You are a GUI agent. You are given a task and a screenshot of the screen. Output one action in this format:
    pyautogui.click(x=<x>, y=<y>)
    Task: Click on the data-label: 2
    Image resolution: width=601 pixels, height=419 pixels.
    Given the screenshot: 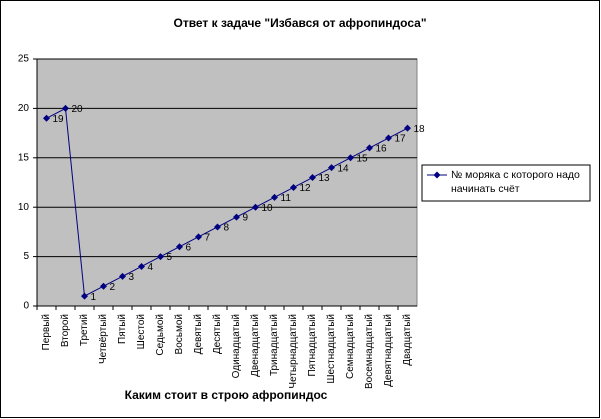 What is the action you would take?
    pyautogui.click(x=113, y=287)
    